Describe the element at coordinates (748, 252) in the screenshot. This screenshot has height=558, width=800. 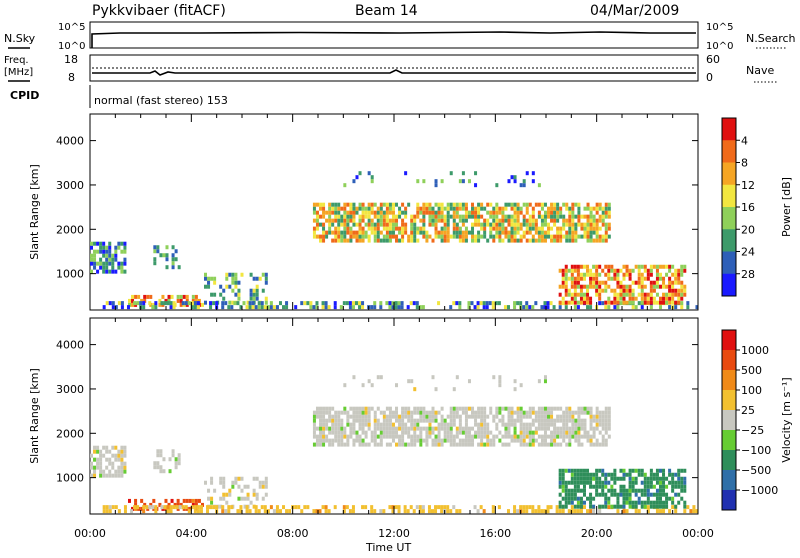
I see `colorbar-tick-label: 24` at that location.